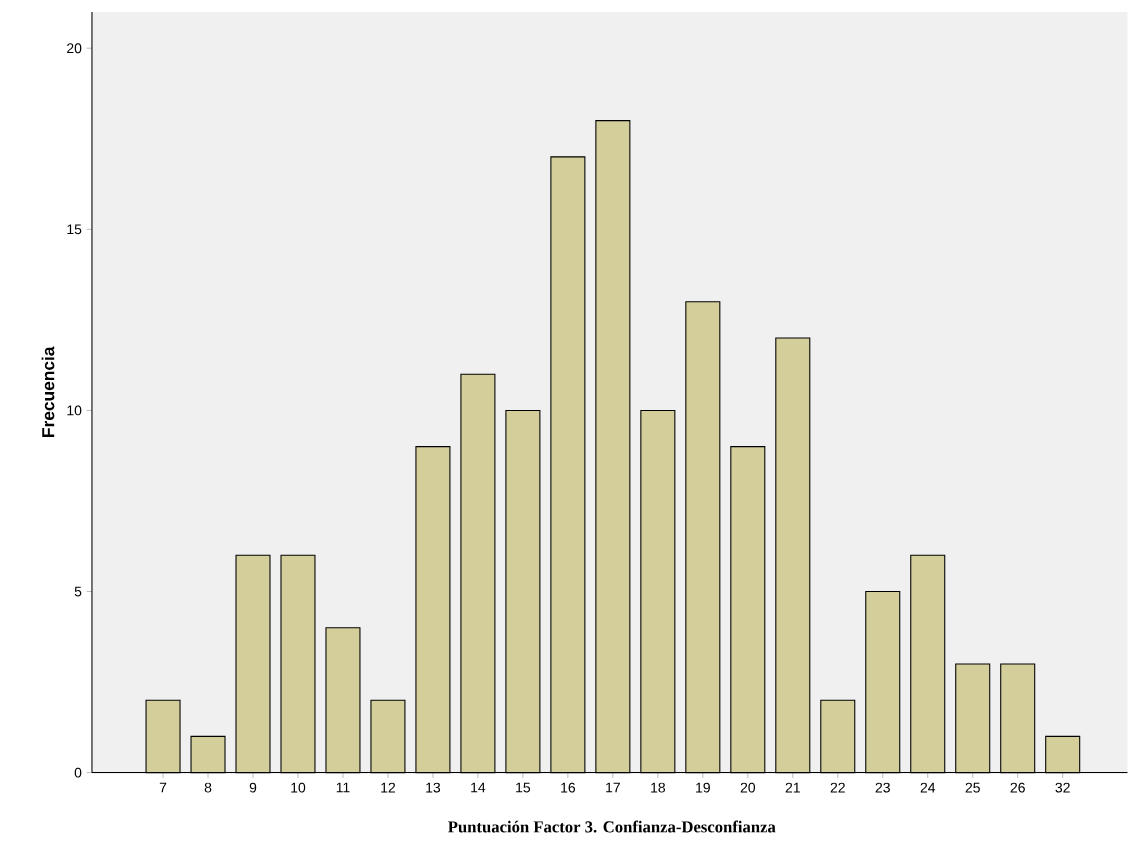  What do you see at coordinates (972, 787) in the screenshot?
I see `x-tick-label: 25` at bounding box center [972, 787].